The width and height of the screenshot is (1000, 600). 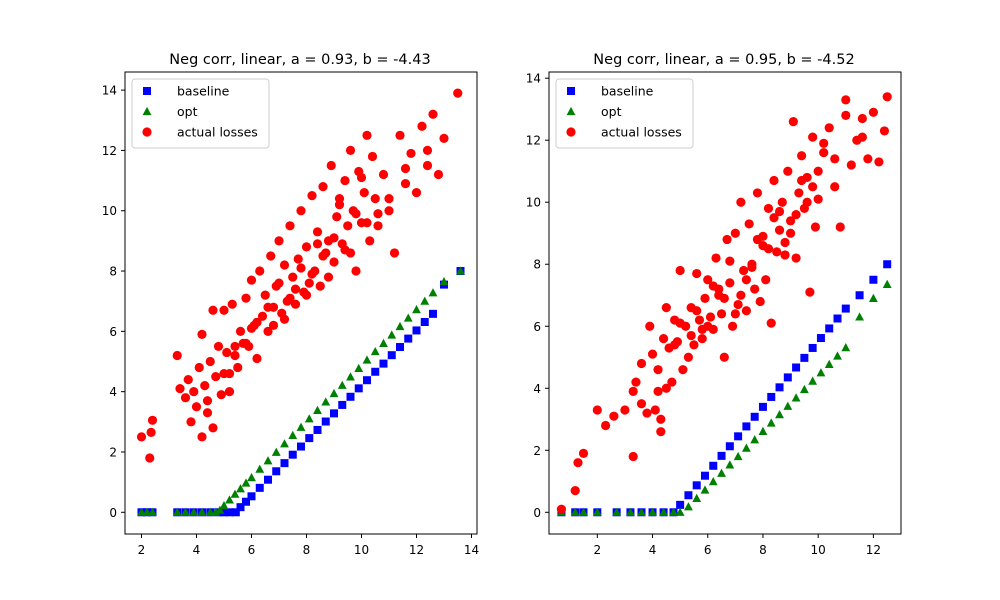 I want to click on left-legend-marker-actual-losses, so click(x=147, y=132).